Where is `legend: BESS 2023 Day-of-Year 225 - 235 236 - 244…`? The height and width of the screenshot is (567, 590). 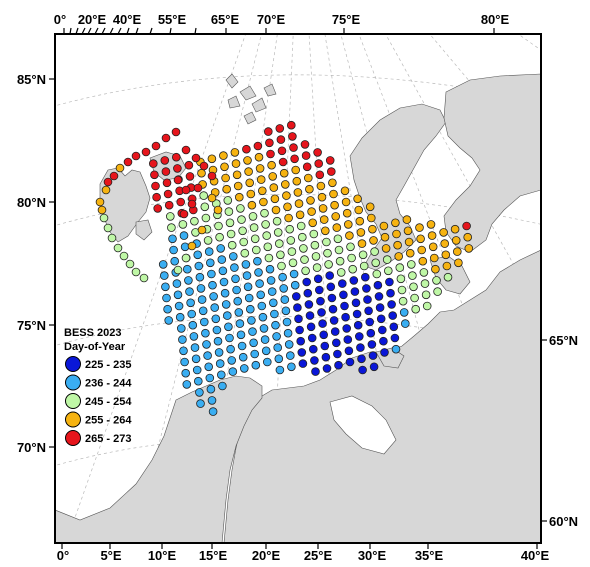
legend: BESS 2023 Day-of-Year 225 - 235 236 - 244… is located at coordinates (98, 386).